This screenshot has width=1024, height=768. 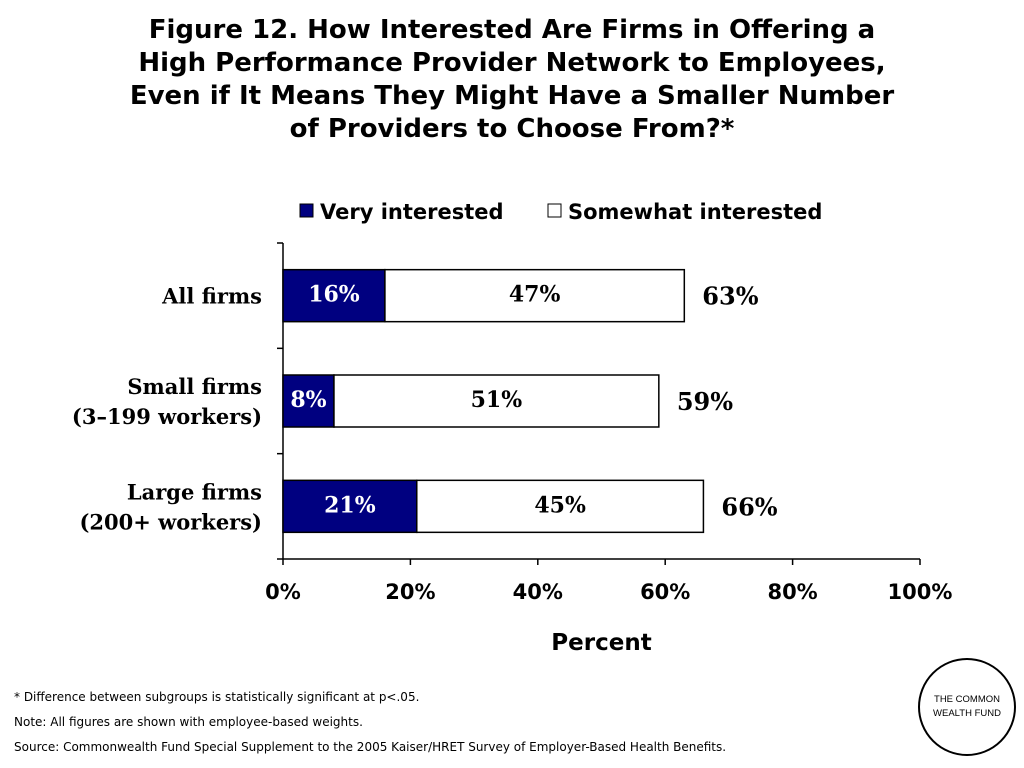 I want to click on bar-data-label: 51%, so click(x=497, y=400).